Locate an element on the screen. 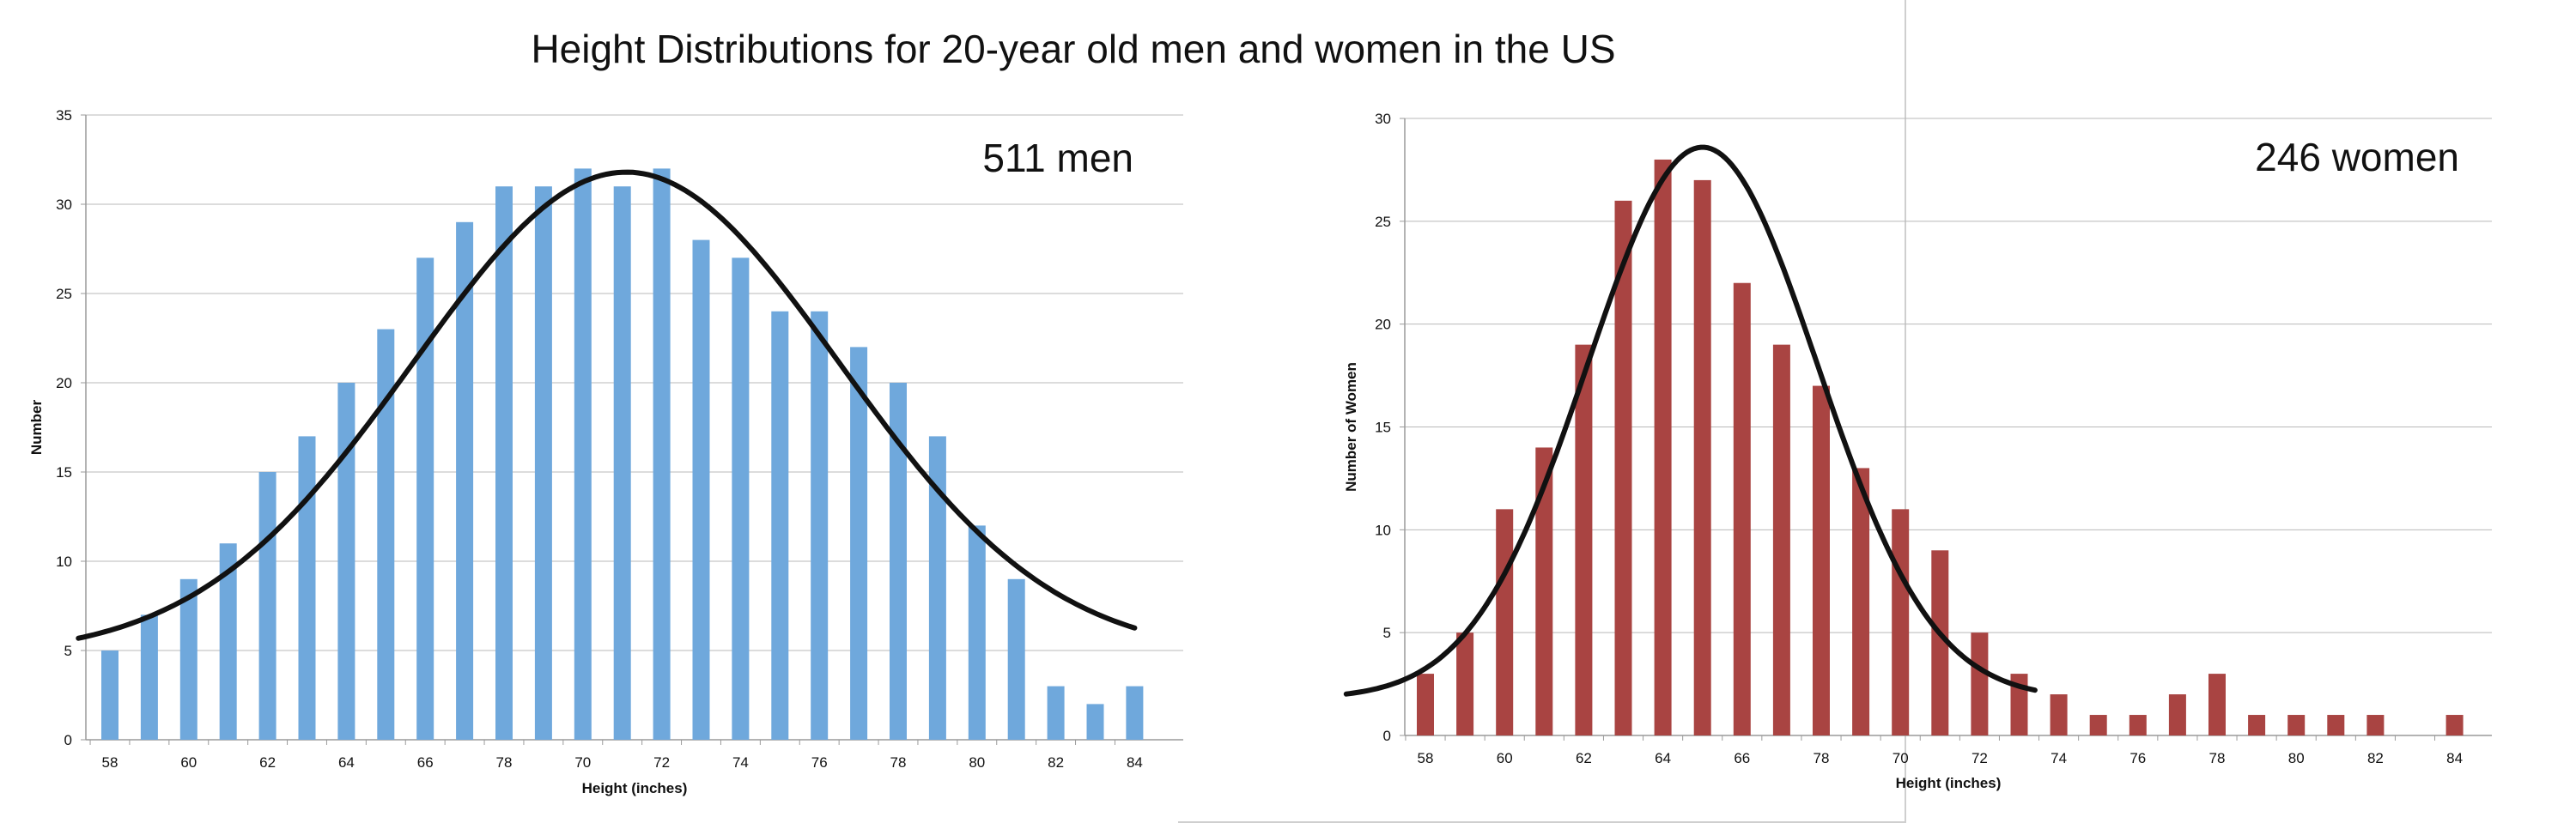 The image size is (2576, 823). y-axis-title: Number is located at coordinates (36, 428).